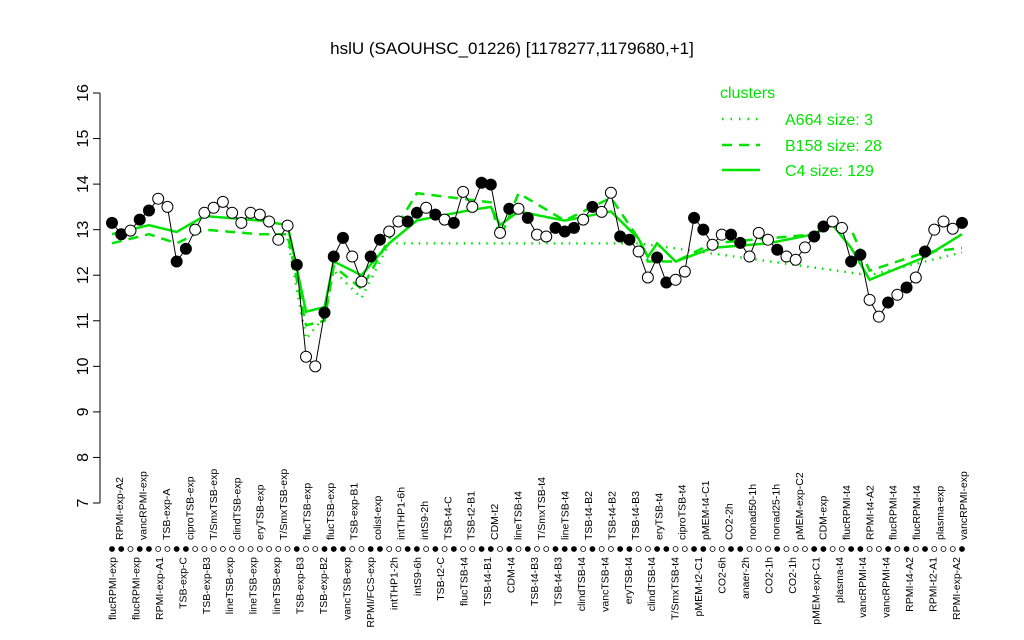  I want to click on legend-label-b158: B158 size: 28, so click(833, 146).